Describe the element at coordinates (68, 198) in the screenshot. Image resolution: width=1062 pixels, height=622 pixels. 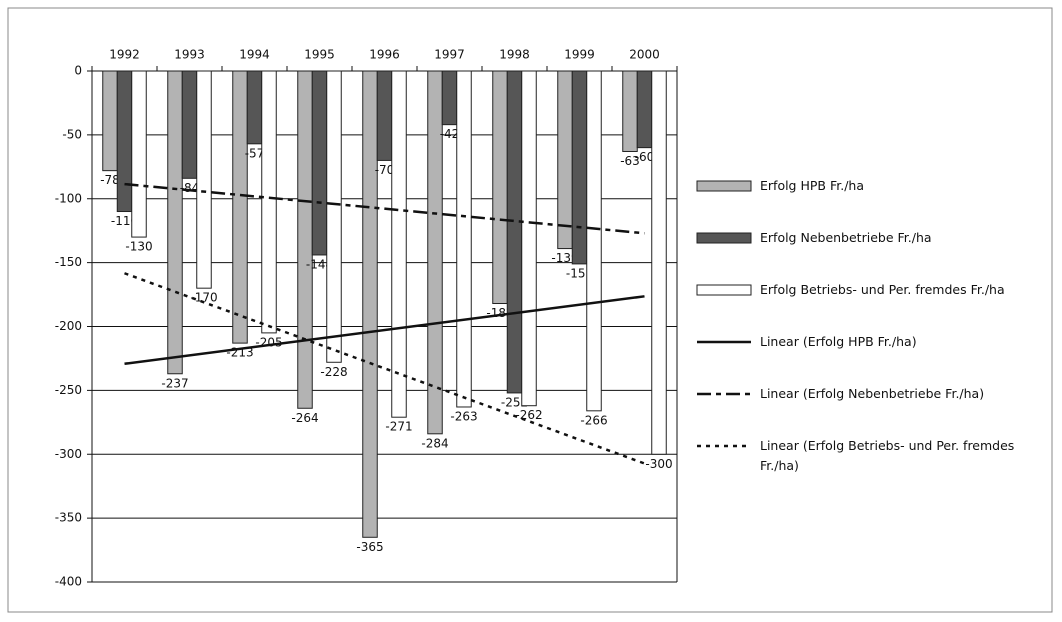
I see `y-tick-label: -100` at that location.